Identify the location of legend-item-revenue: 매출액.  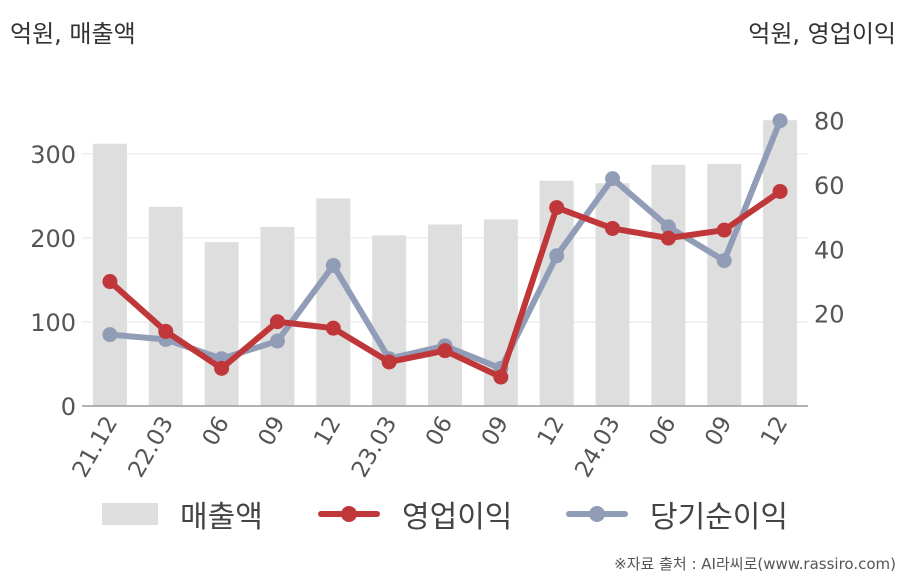
(182, 514).